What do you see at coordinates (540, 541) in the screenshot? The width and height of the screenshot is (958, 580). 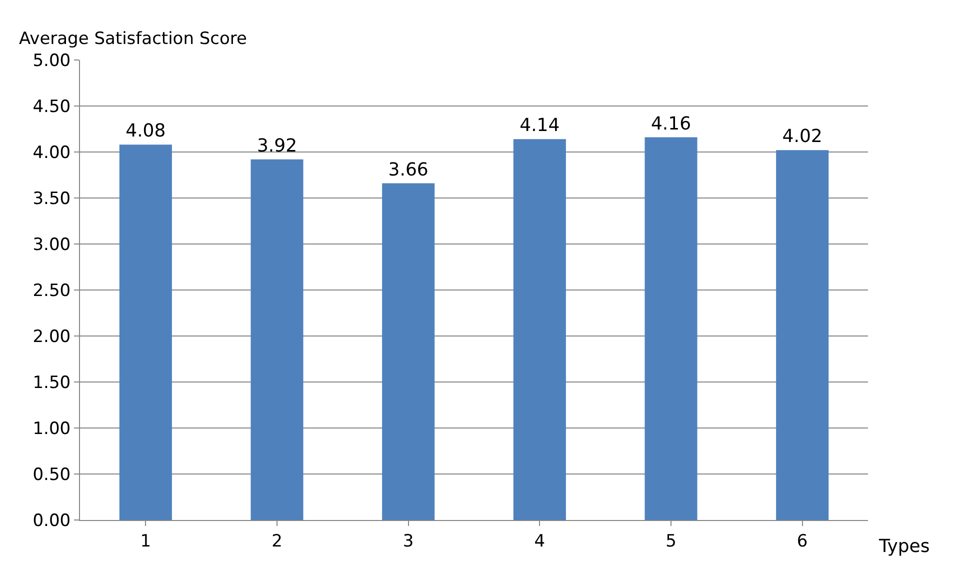 I see `x-tick-label: 4` at bounding box center [540, 541].